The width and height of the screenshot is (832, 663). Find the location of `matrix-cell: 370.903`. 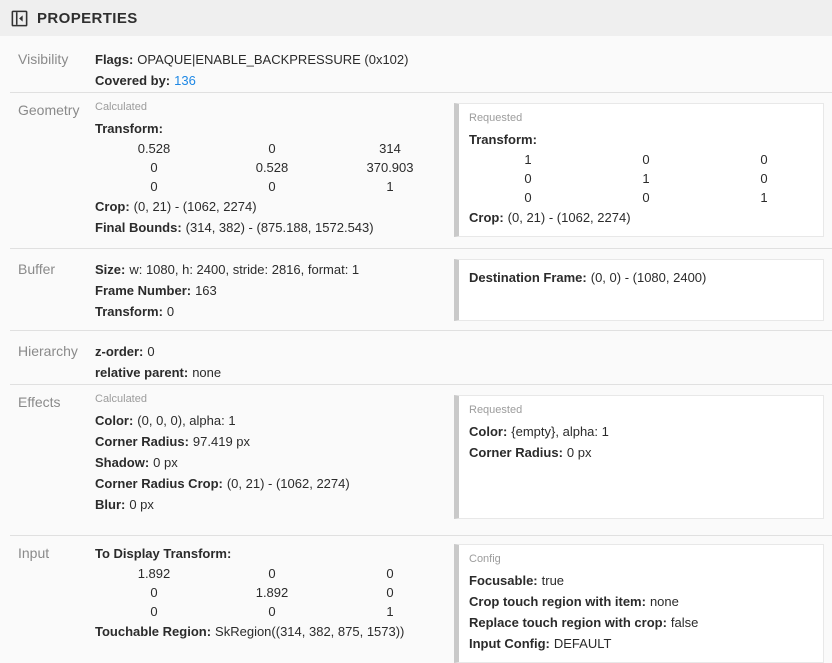

matrix-cell: 370.903 is located at coordinates (390, 167).